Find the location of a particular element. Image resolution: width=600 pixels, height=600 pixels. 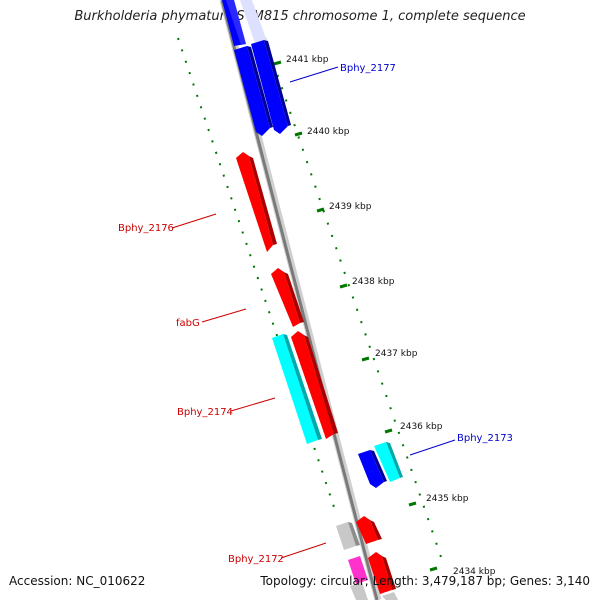

gene-label-bphy-2176: Bphy_2176 is located at coordinates (146, 228).